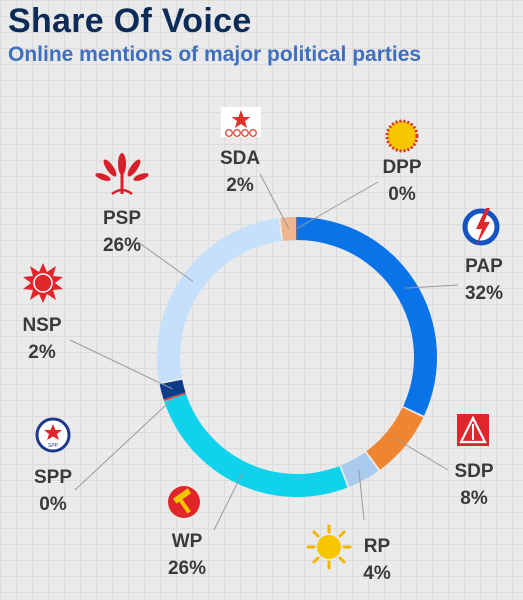 This screenshot has height=600, width=523. Describe the element at coordinates (473, 430) in the screenshot. I see `sdp-logo-icon` at that location.